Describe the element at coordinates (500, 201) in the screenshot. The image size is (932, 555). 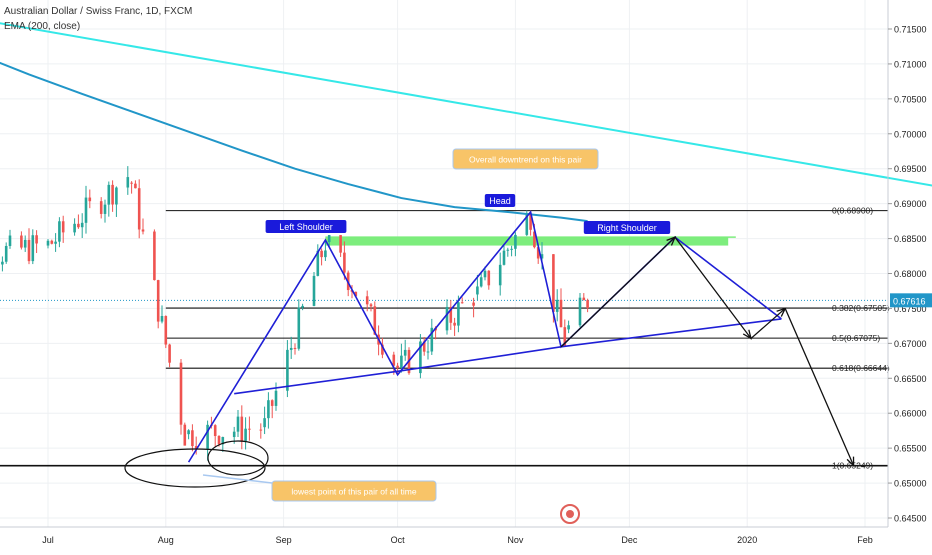
I see `head-label: Head` at that location.